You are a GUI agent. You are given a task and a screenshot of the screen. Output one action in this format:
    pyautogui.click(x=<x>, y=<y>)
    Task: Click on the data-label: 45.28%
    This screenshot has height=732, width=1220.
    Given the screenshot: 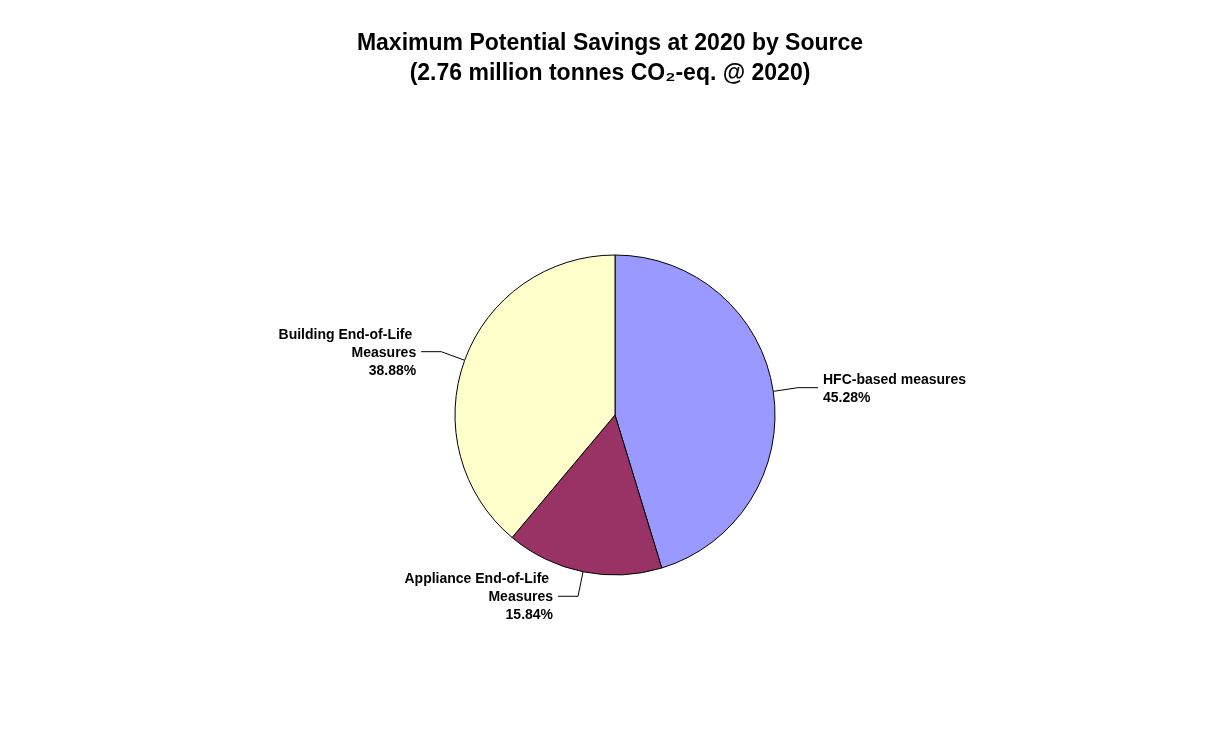 What is the action you would take?
    pyautogui.click(x=846, y=396)
    